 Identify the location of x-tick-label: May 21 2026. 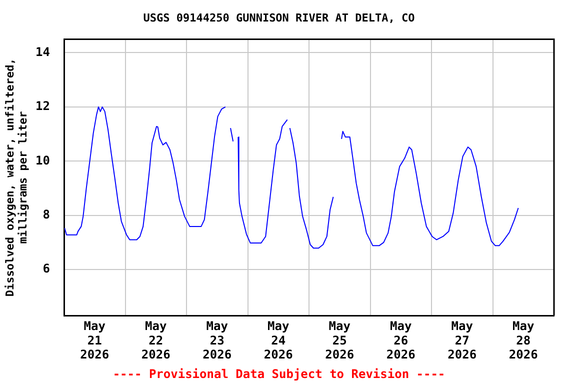
(95, 340).